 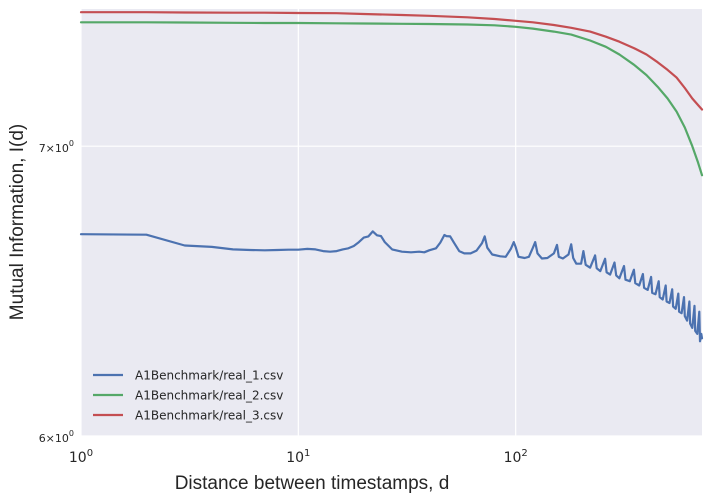 I want to click on legend-label-2: A1Benchmark/real_2.csv, so click(x=209, y=396).